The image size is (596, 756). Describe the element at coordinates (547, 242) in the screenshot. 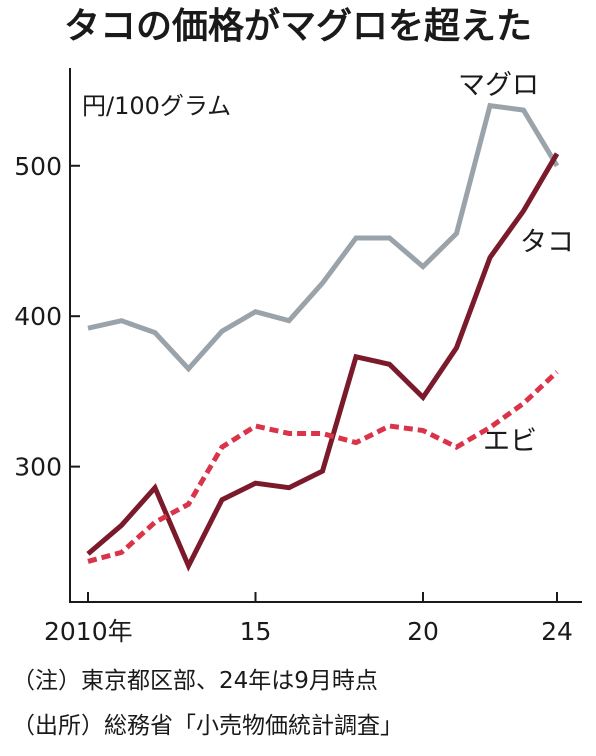

I see `series-label-tako: タコ` at that location.